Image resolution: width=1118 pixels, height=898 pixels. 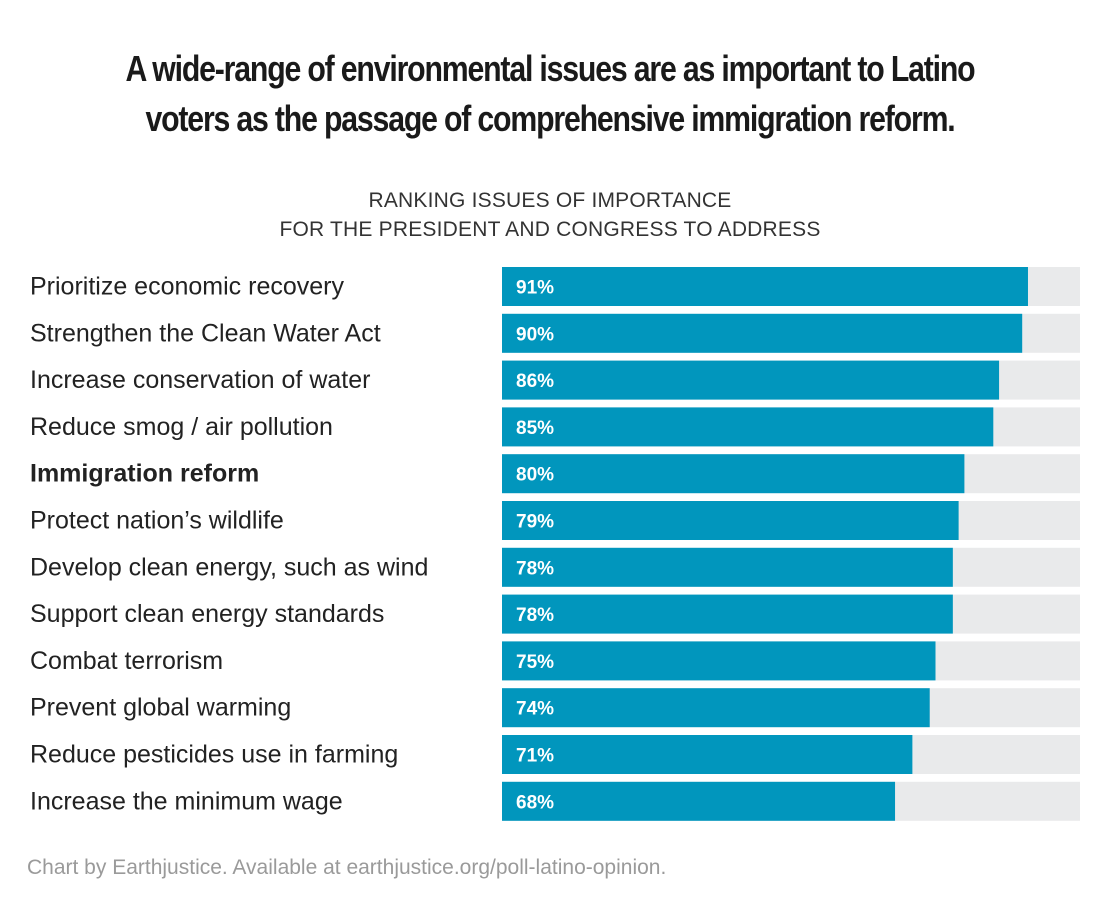 I want to click on category-label: Strengthen the Clean Water Act, so click(x=205, y=333).